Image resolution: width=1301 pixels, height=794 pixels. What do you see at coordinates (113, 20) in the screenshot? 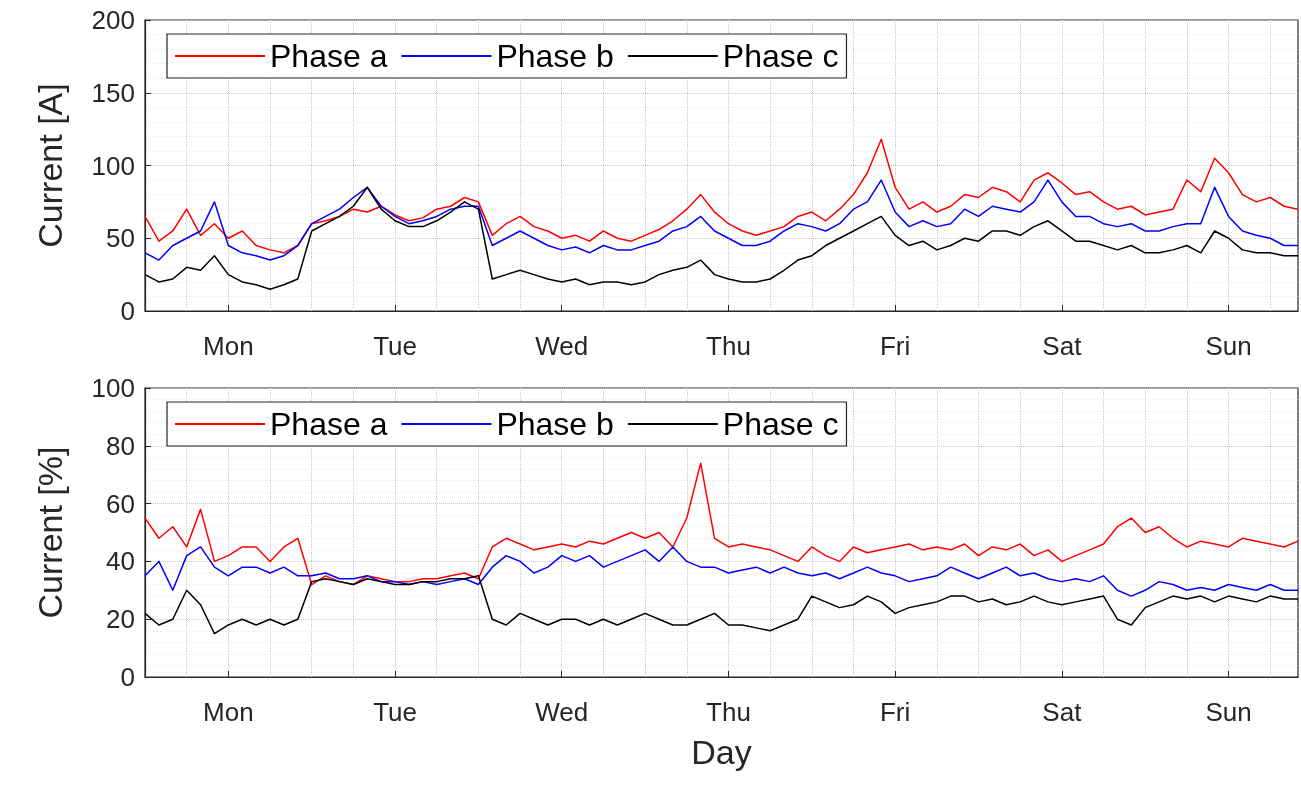
I see `y-tick-label: 200` at bounding box center [113, 20].